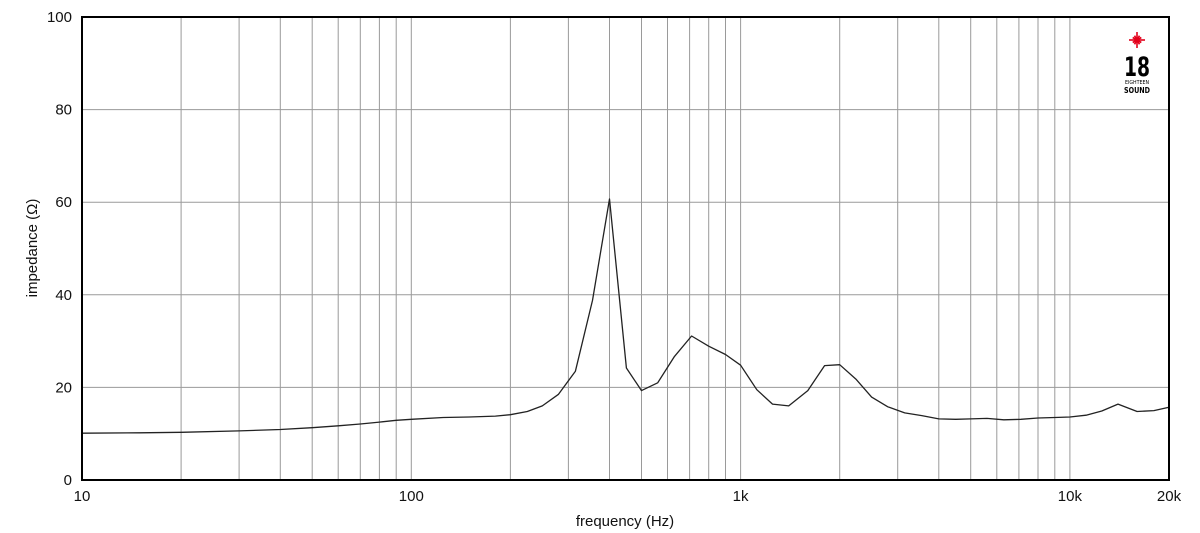 The height and width of the screenshot is (533, 1200). Describe the element at coordinates (741, 496) in the screenshot. I see `x-tick-label: 1k` at that location.